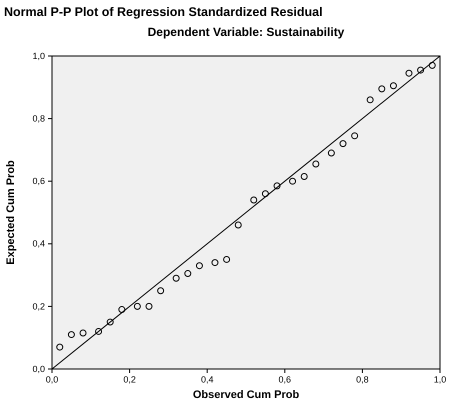 The height and width of the screenshot is (400, 450). I want to click on chart-title: Normal P-P Plot of Regression Standardized Residual, so click(163, 12).